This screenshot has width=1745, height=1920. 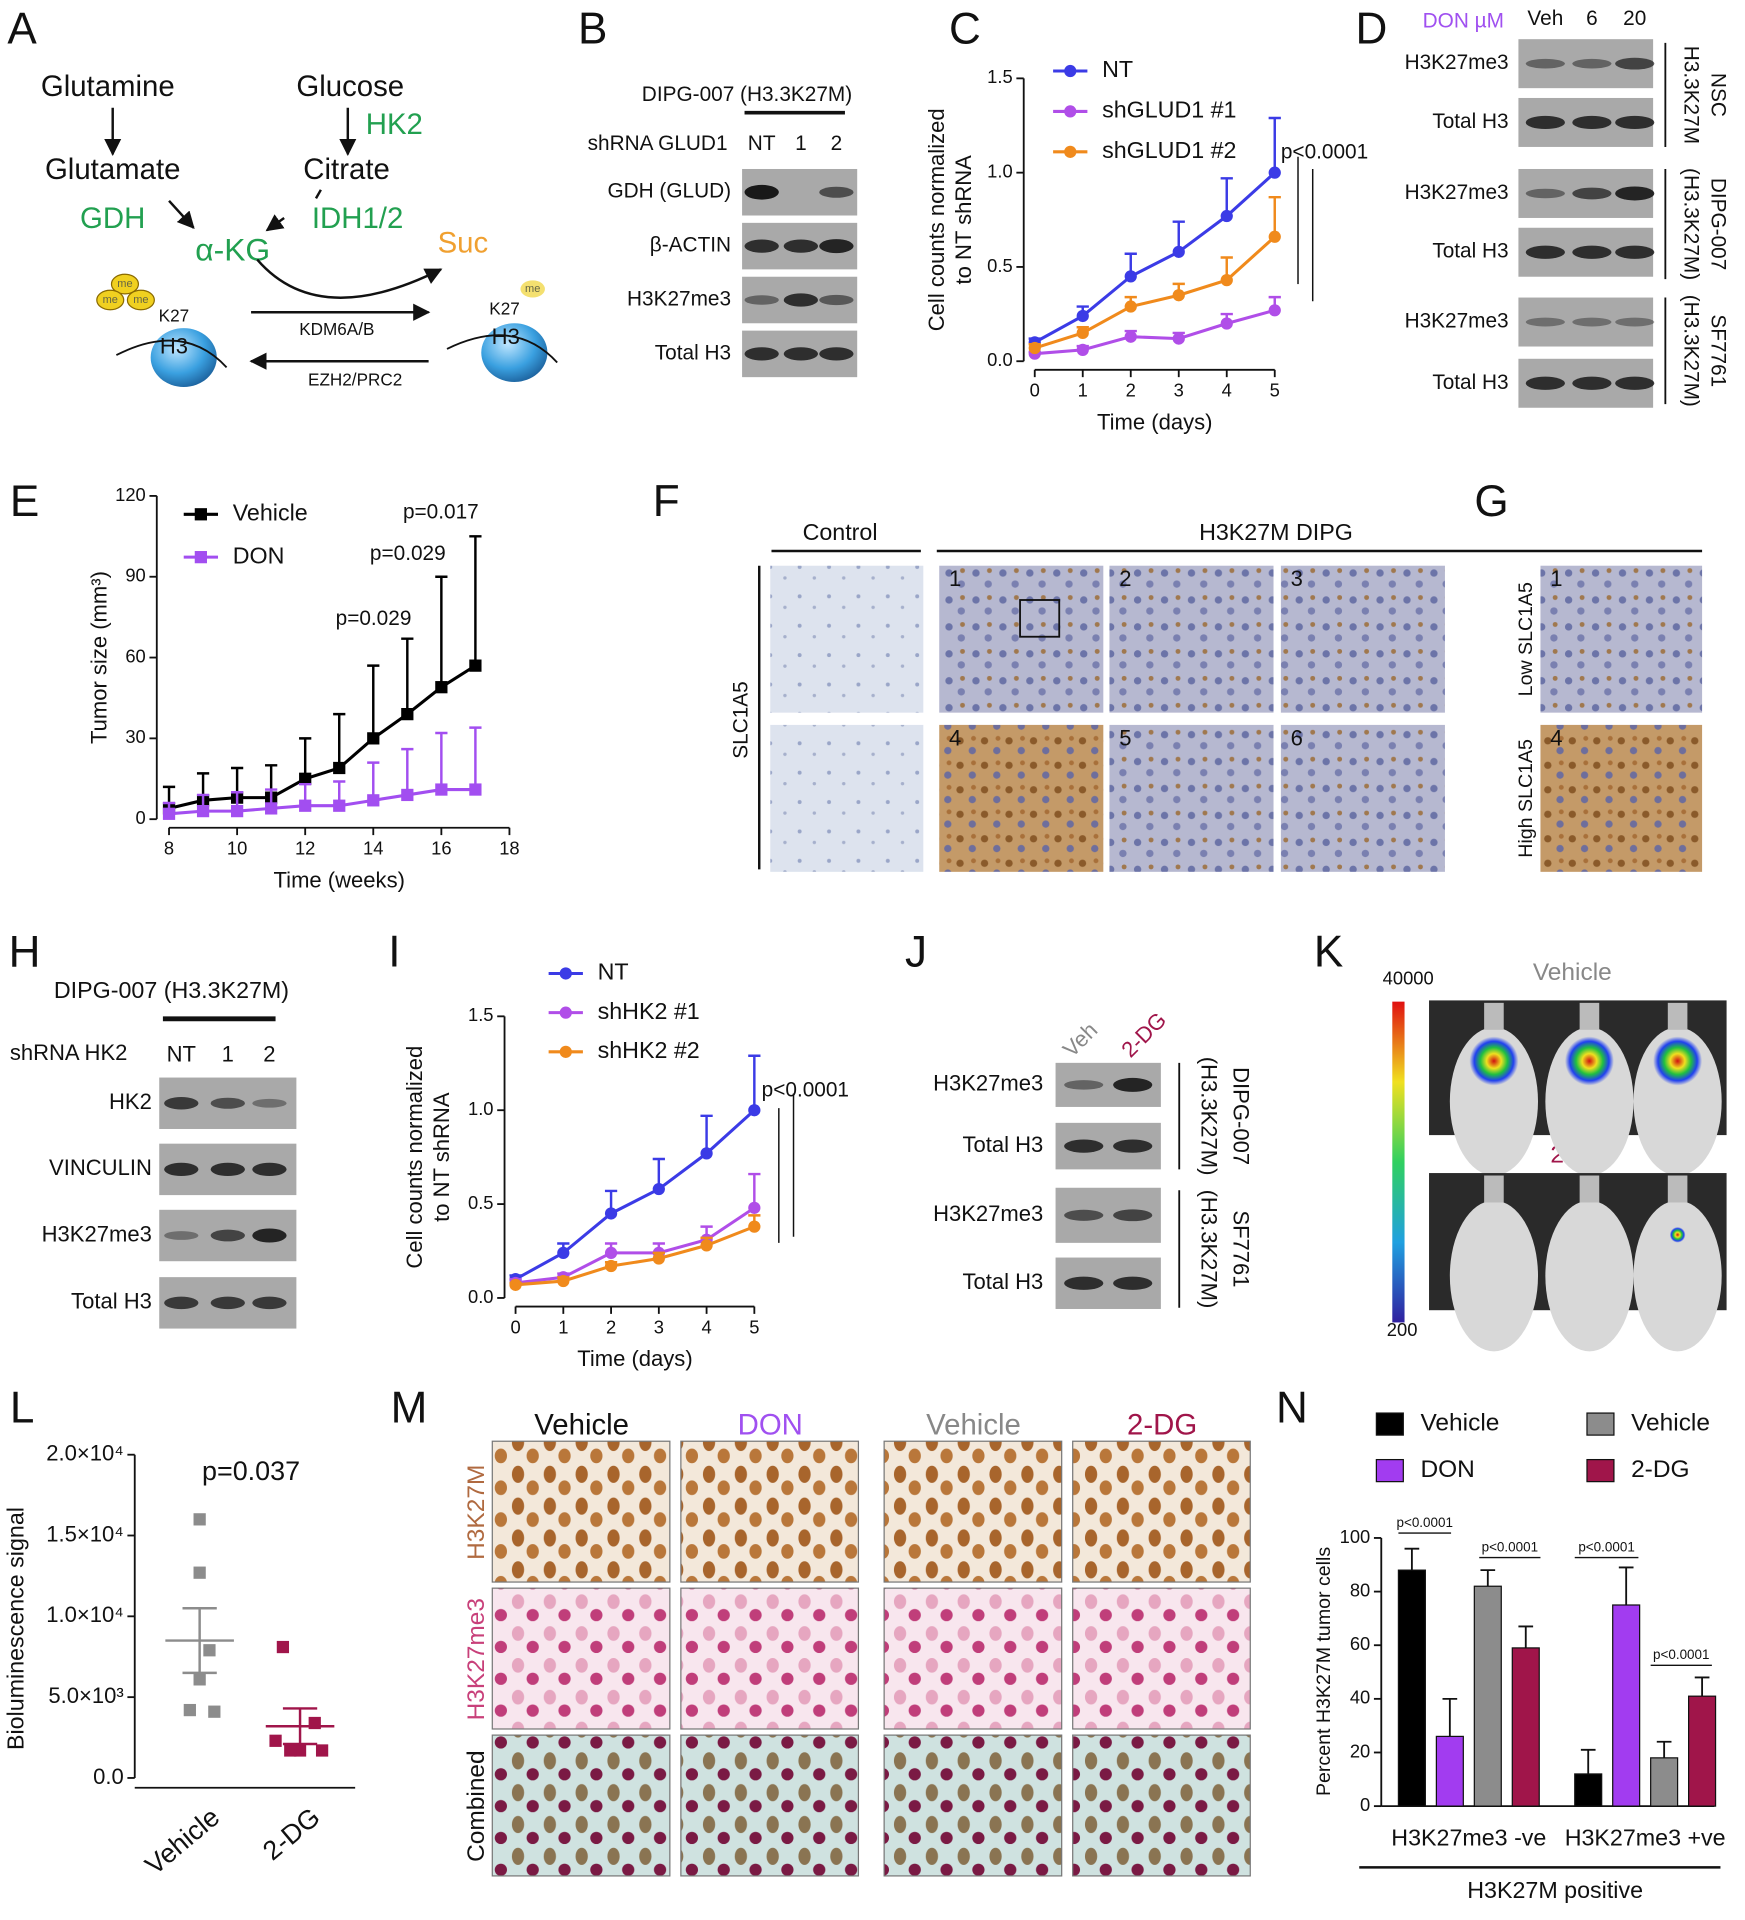 What do you see at coordinates (414, 1157) in the screenshot?
I see `y-axis-label: Cell counts normalized` at bounding box center [414, 1157].